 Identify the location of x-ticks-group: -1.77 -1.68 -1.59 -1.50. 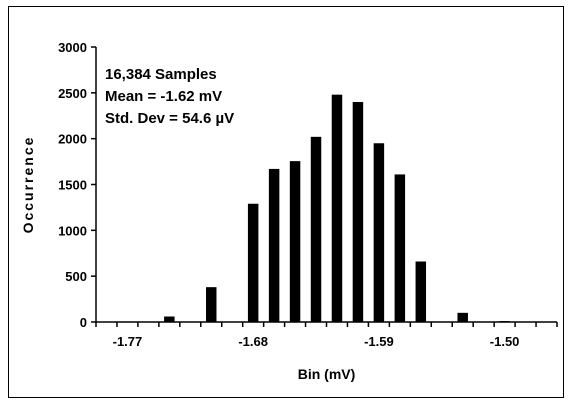
(326, 335).